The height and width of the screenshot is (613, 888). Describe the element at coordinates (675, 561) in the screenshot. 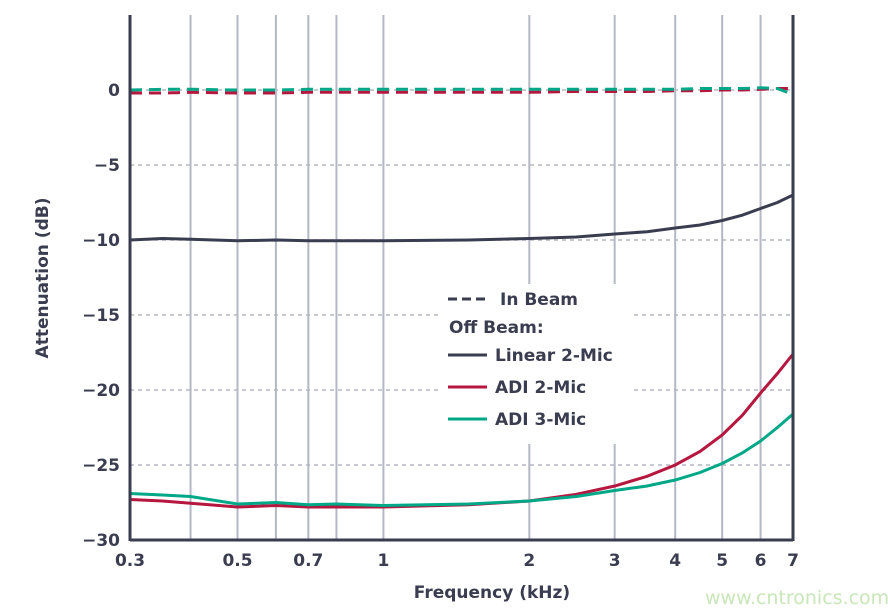

I see `x-tick-label: 4` at that location.